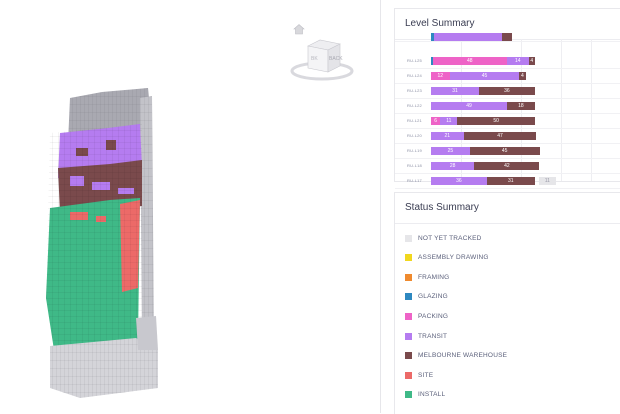 The height and width of the screenshot is (414, 620). I want to click on bar-segment-transit: 31, so click(455, 91).